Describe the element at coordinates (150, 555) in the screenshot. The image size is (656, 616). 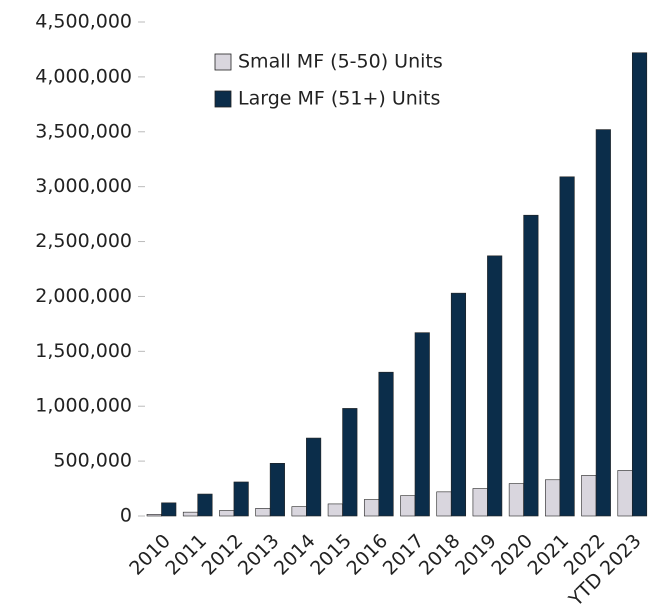
I see `x-tick-label: 2010` at that location.